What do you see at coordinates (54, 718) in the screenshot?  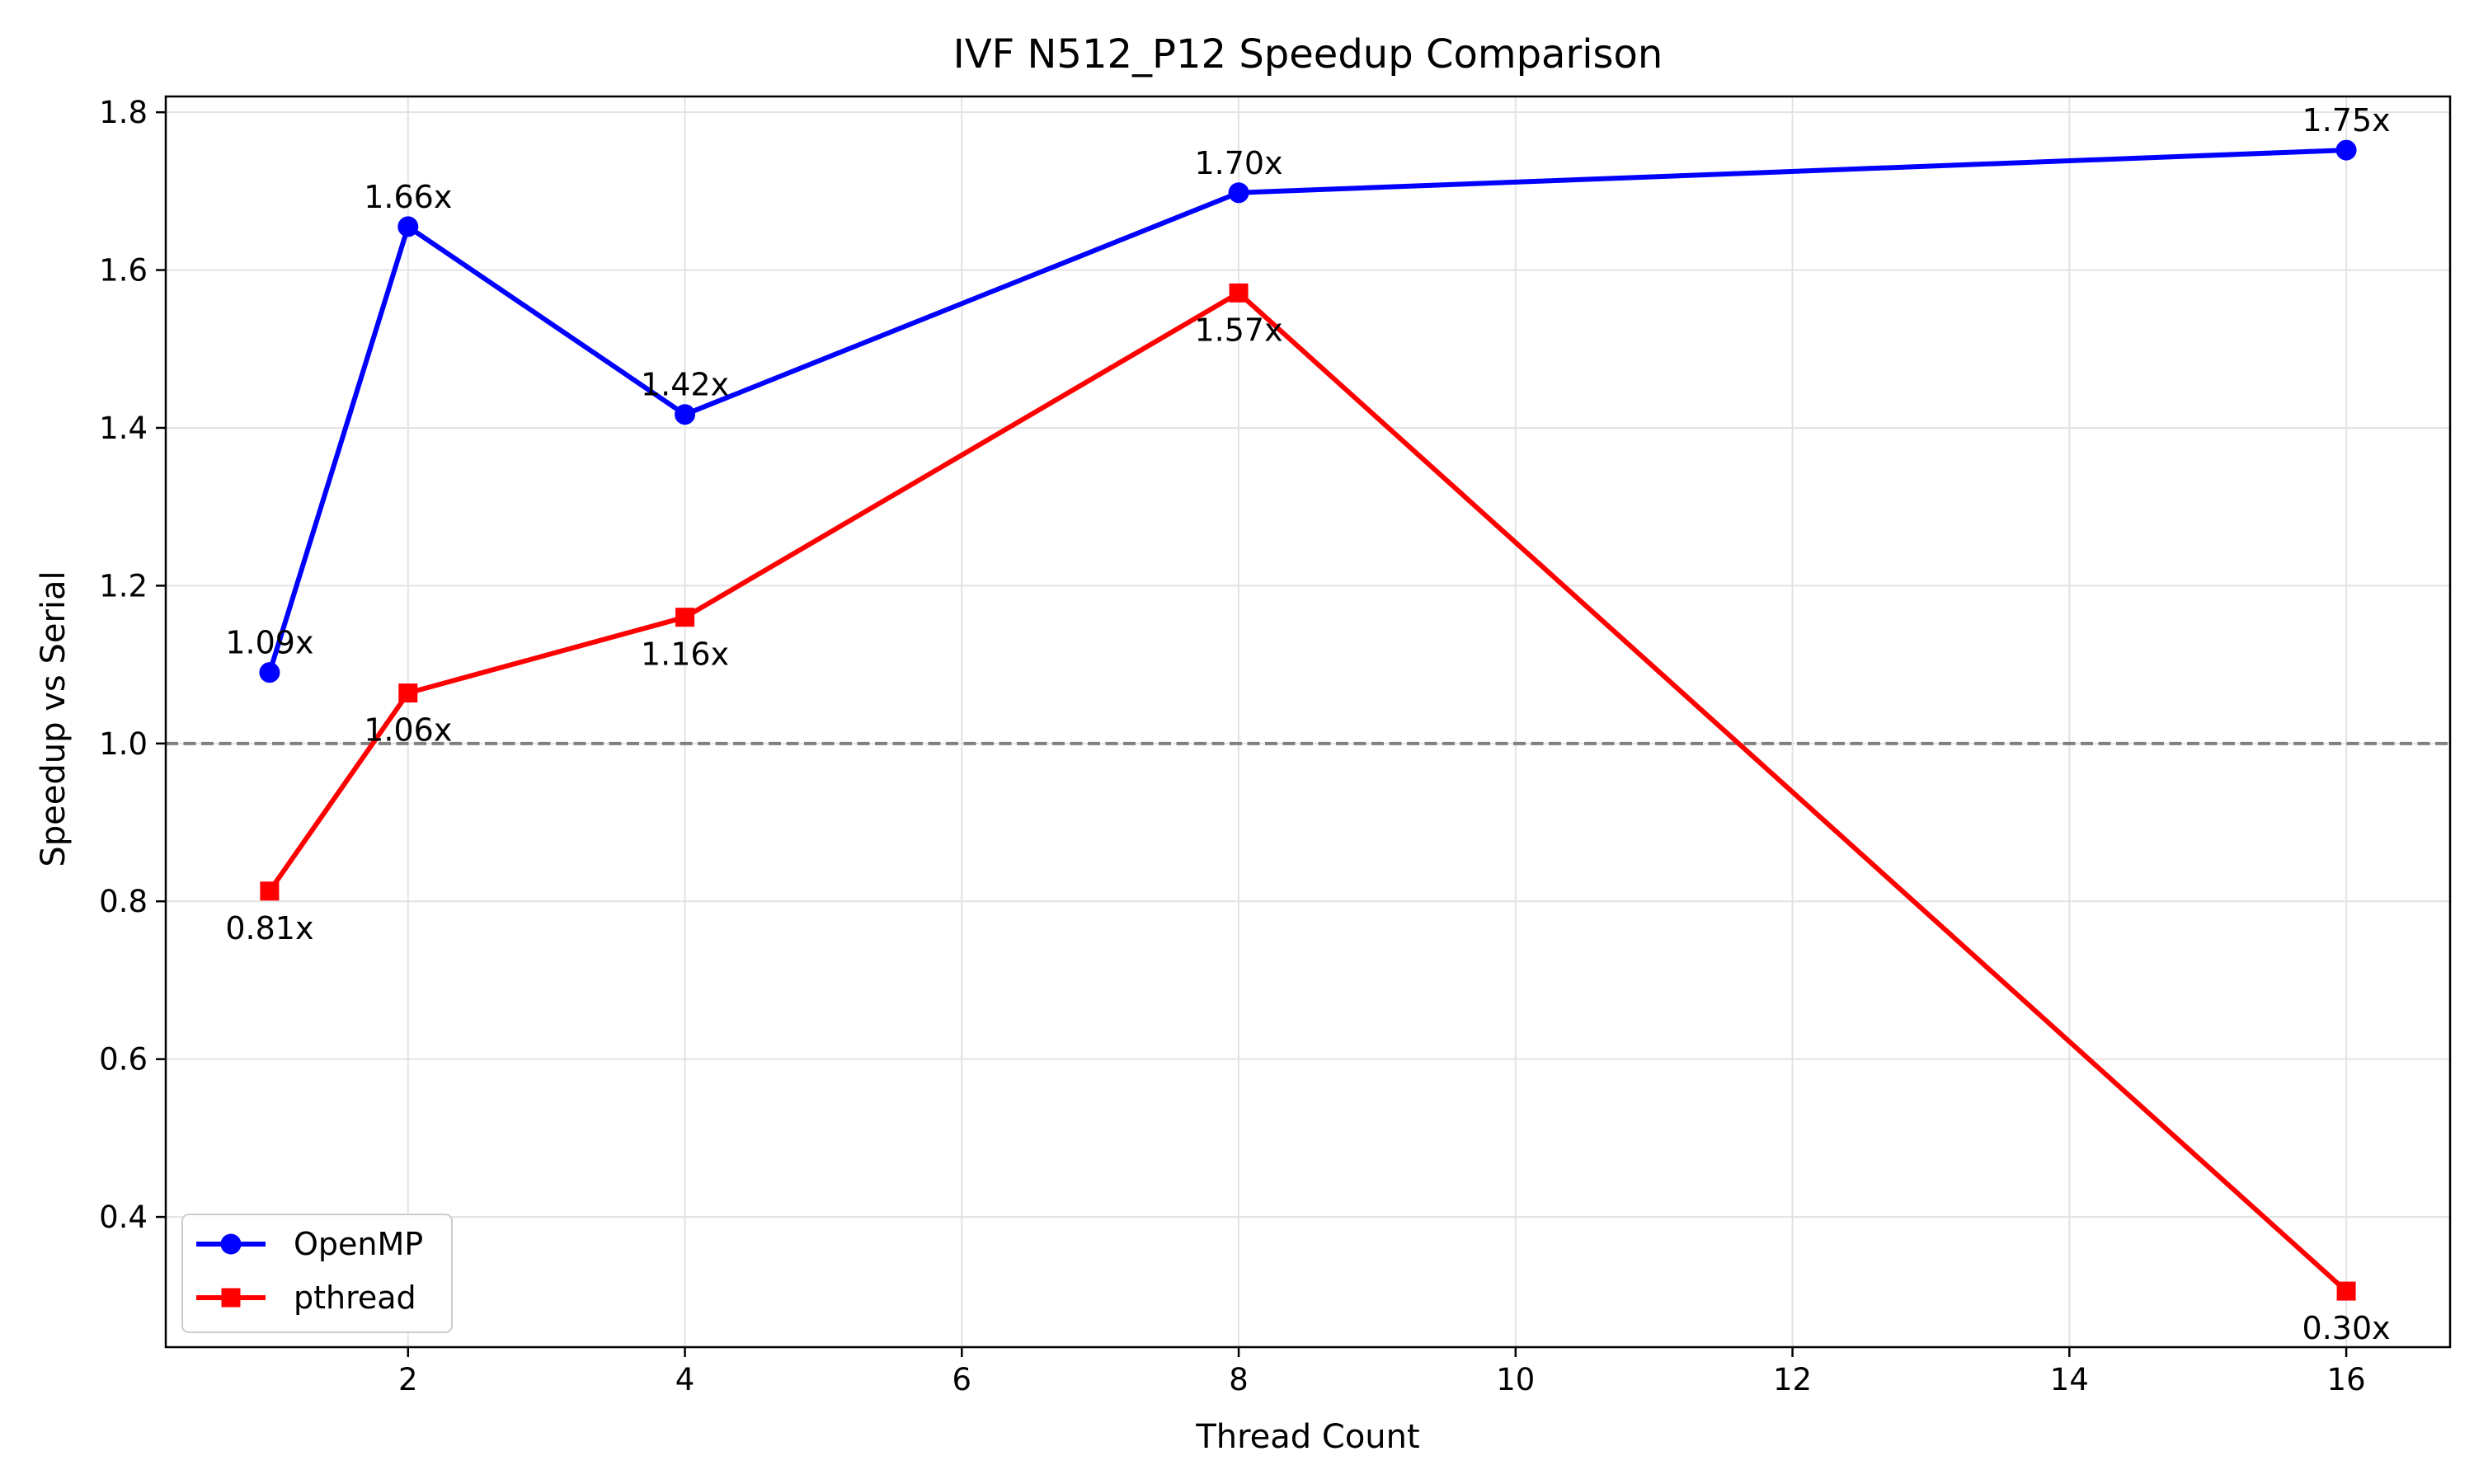 I see `y-axis-label: Speedup vs Serial` at bounding box center [54, 718].